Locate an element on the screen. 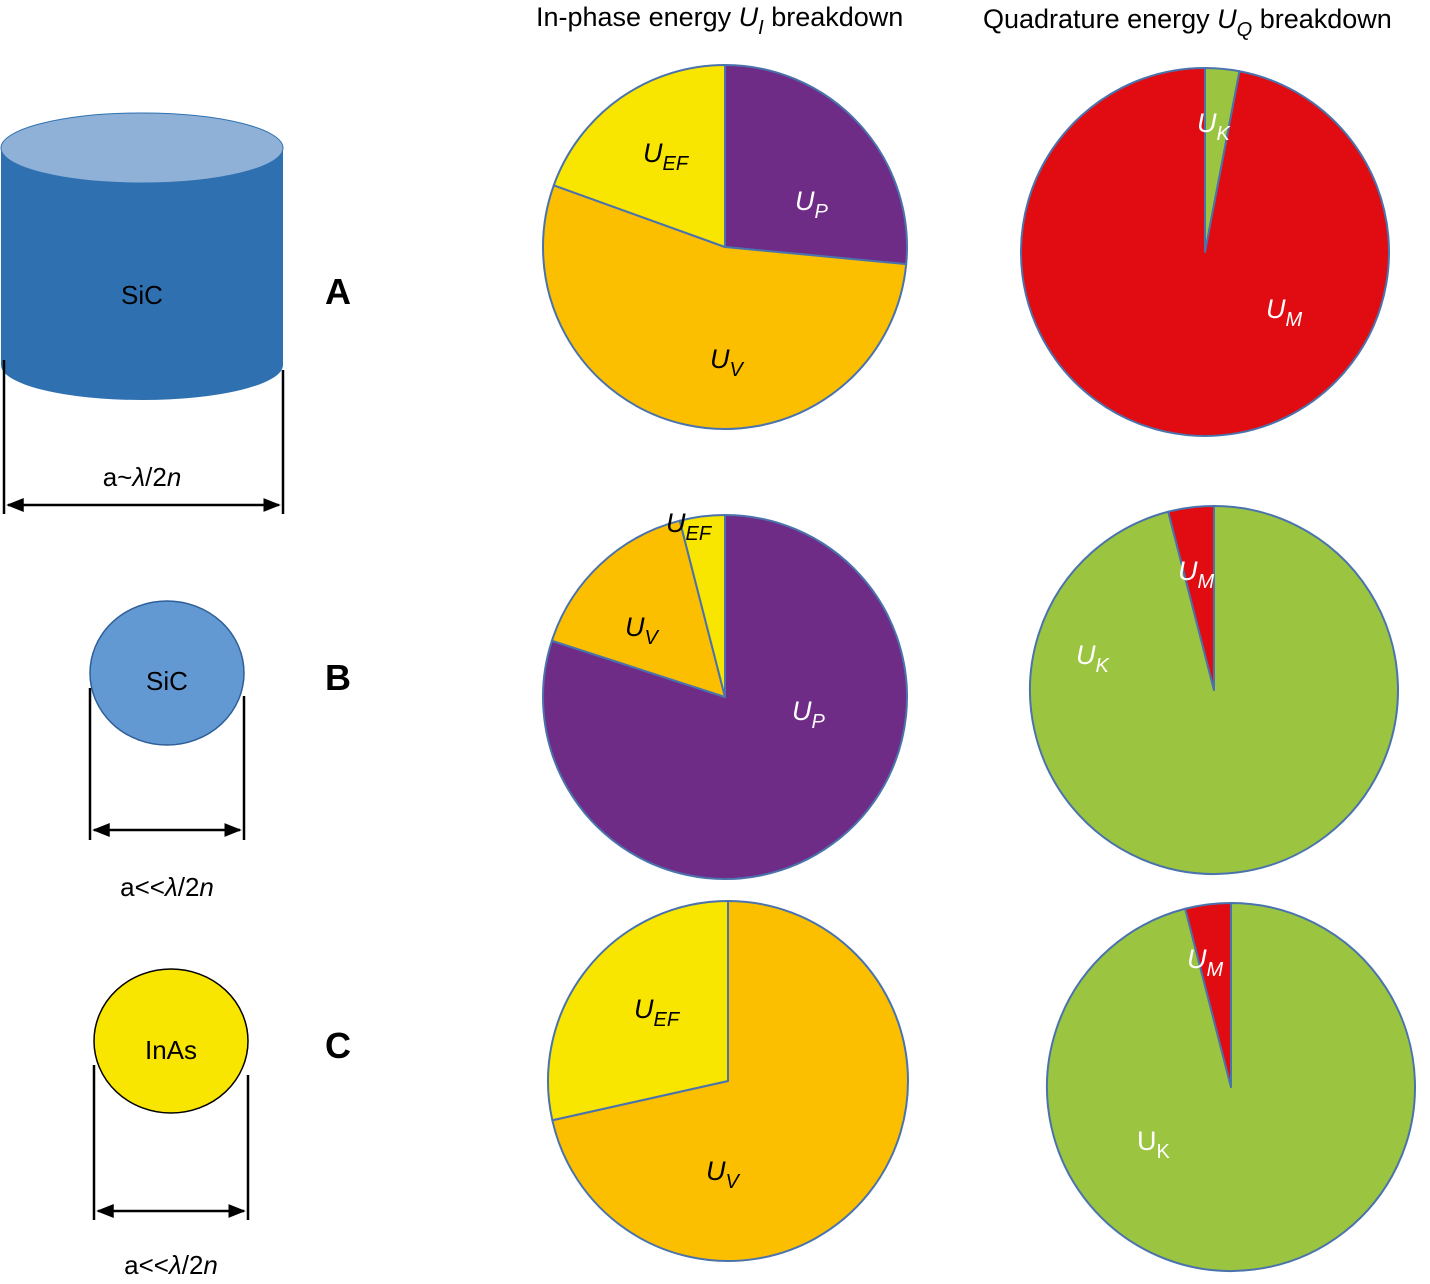 Image resolution: width=1430 pixels, height=1284 pixels. pie-b-in-phase is located at coordinates (725, 697).